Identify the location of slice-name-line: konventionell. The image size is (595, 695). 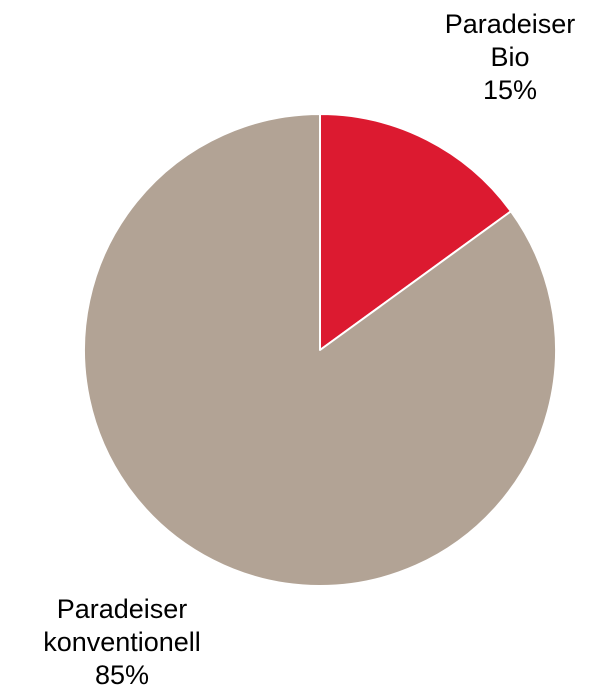
(122, 642).